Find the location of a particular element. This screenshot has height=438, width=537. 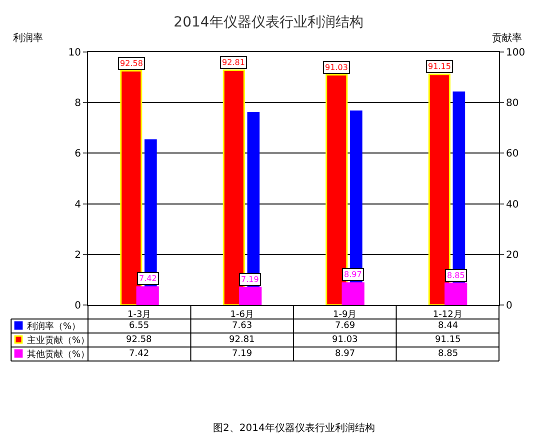

legend-label: 主业贡献（%） is located at coordinates (58, 340).